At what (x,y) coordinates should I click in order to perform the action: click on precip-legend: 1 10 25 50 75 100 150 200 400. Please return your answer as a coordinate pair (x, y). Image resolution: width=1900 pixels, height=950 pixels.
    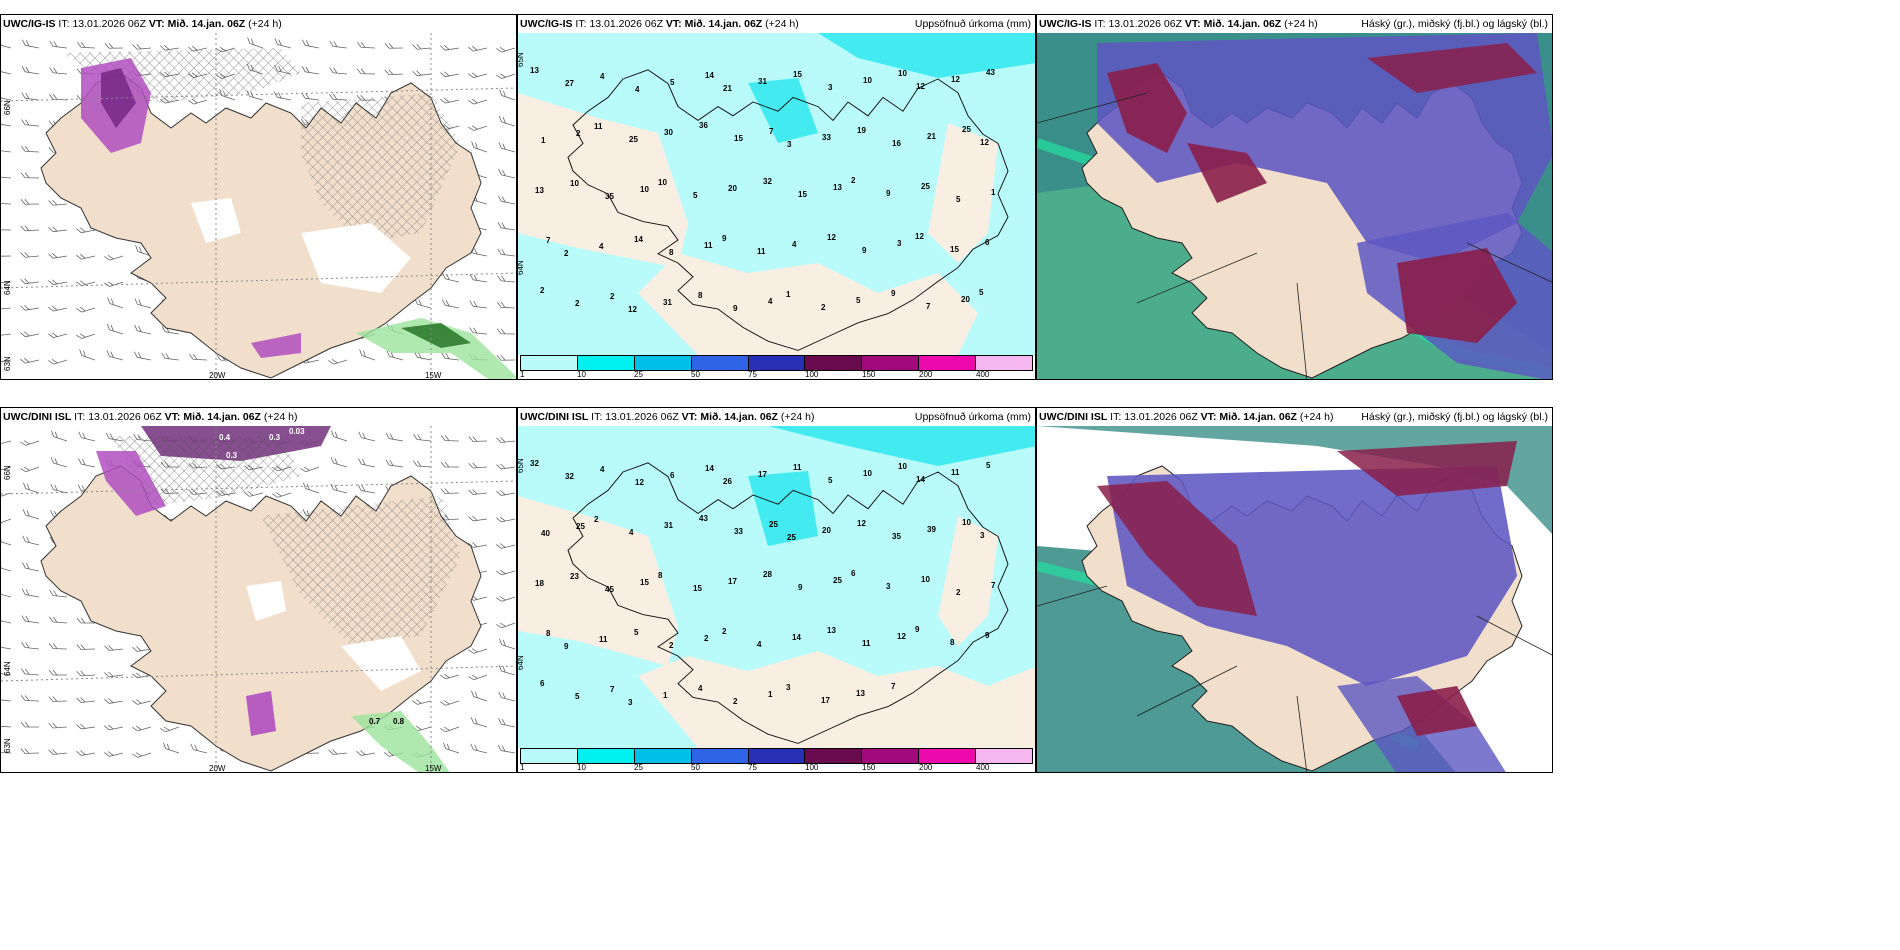
    Looking at the image, I should click on (776, 366).